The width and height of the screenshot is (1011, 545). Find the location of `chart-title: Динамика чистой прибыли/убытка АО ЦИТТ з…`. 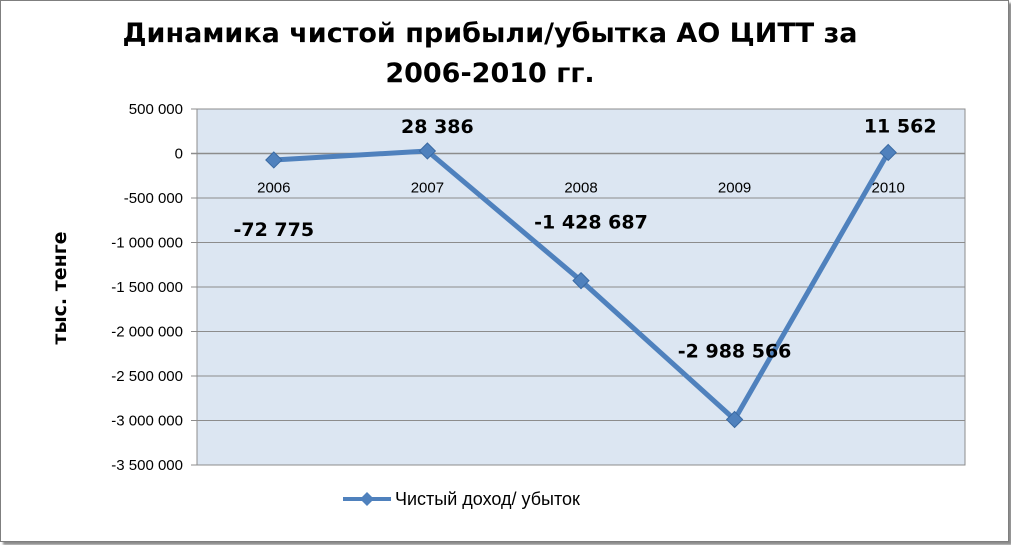

chart-title: Динамика чистой прибыли/убытка АО ЦИТТ з… is located at coordinates (490, 53).